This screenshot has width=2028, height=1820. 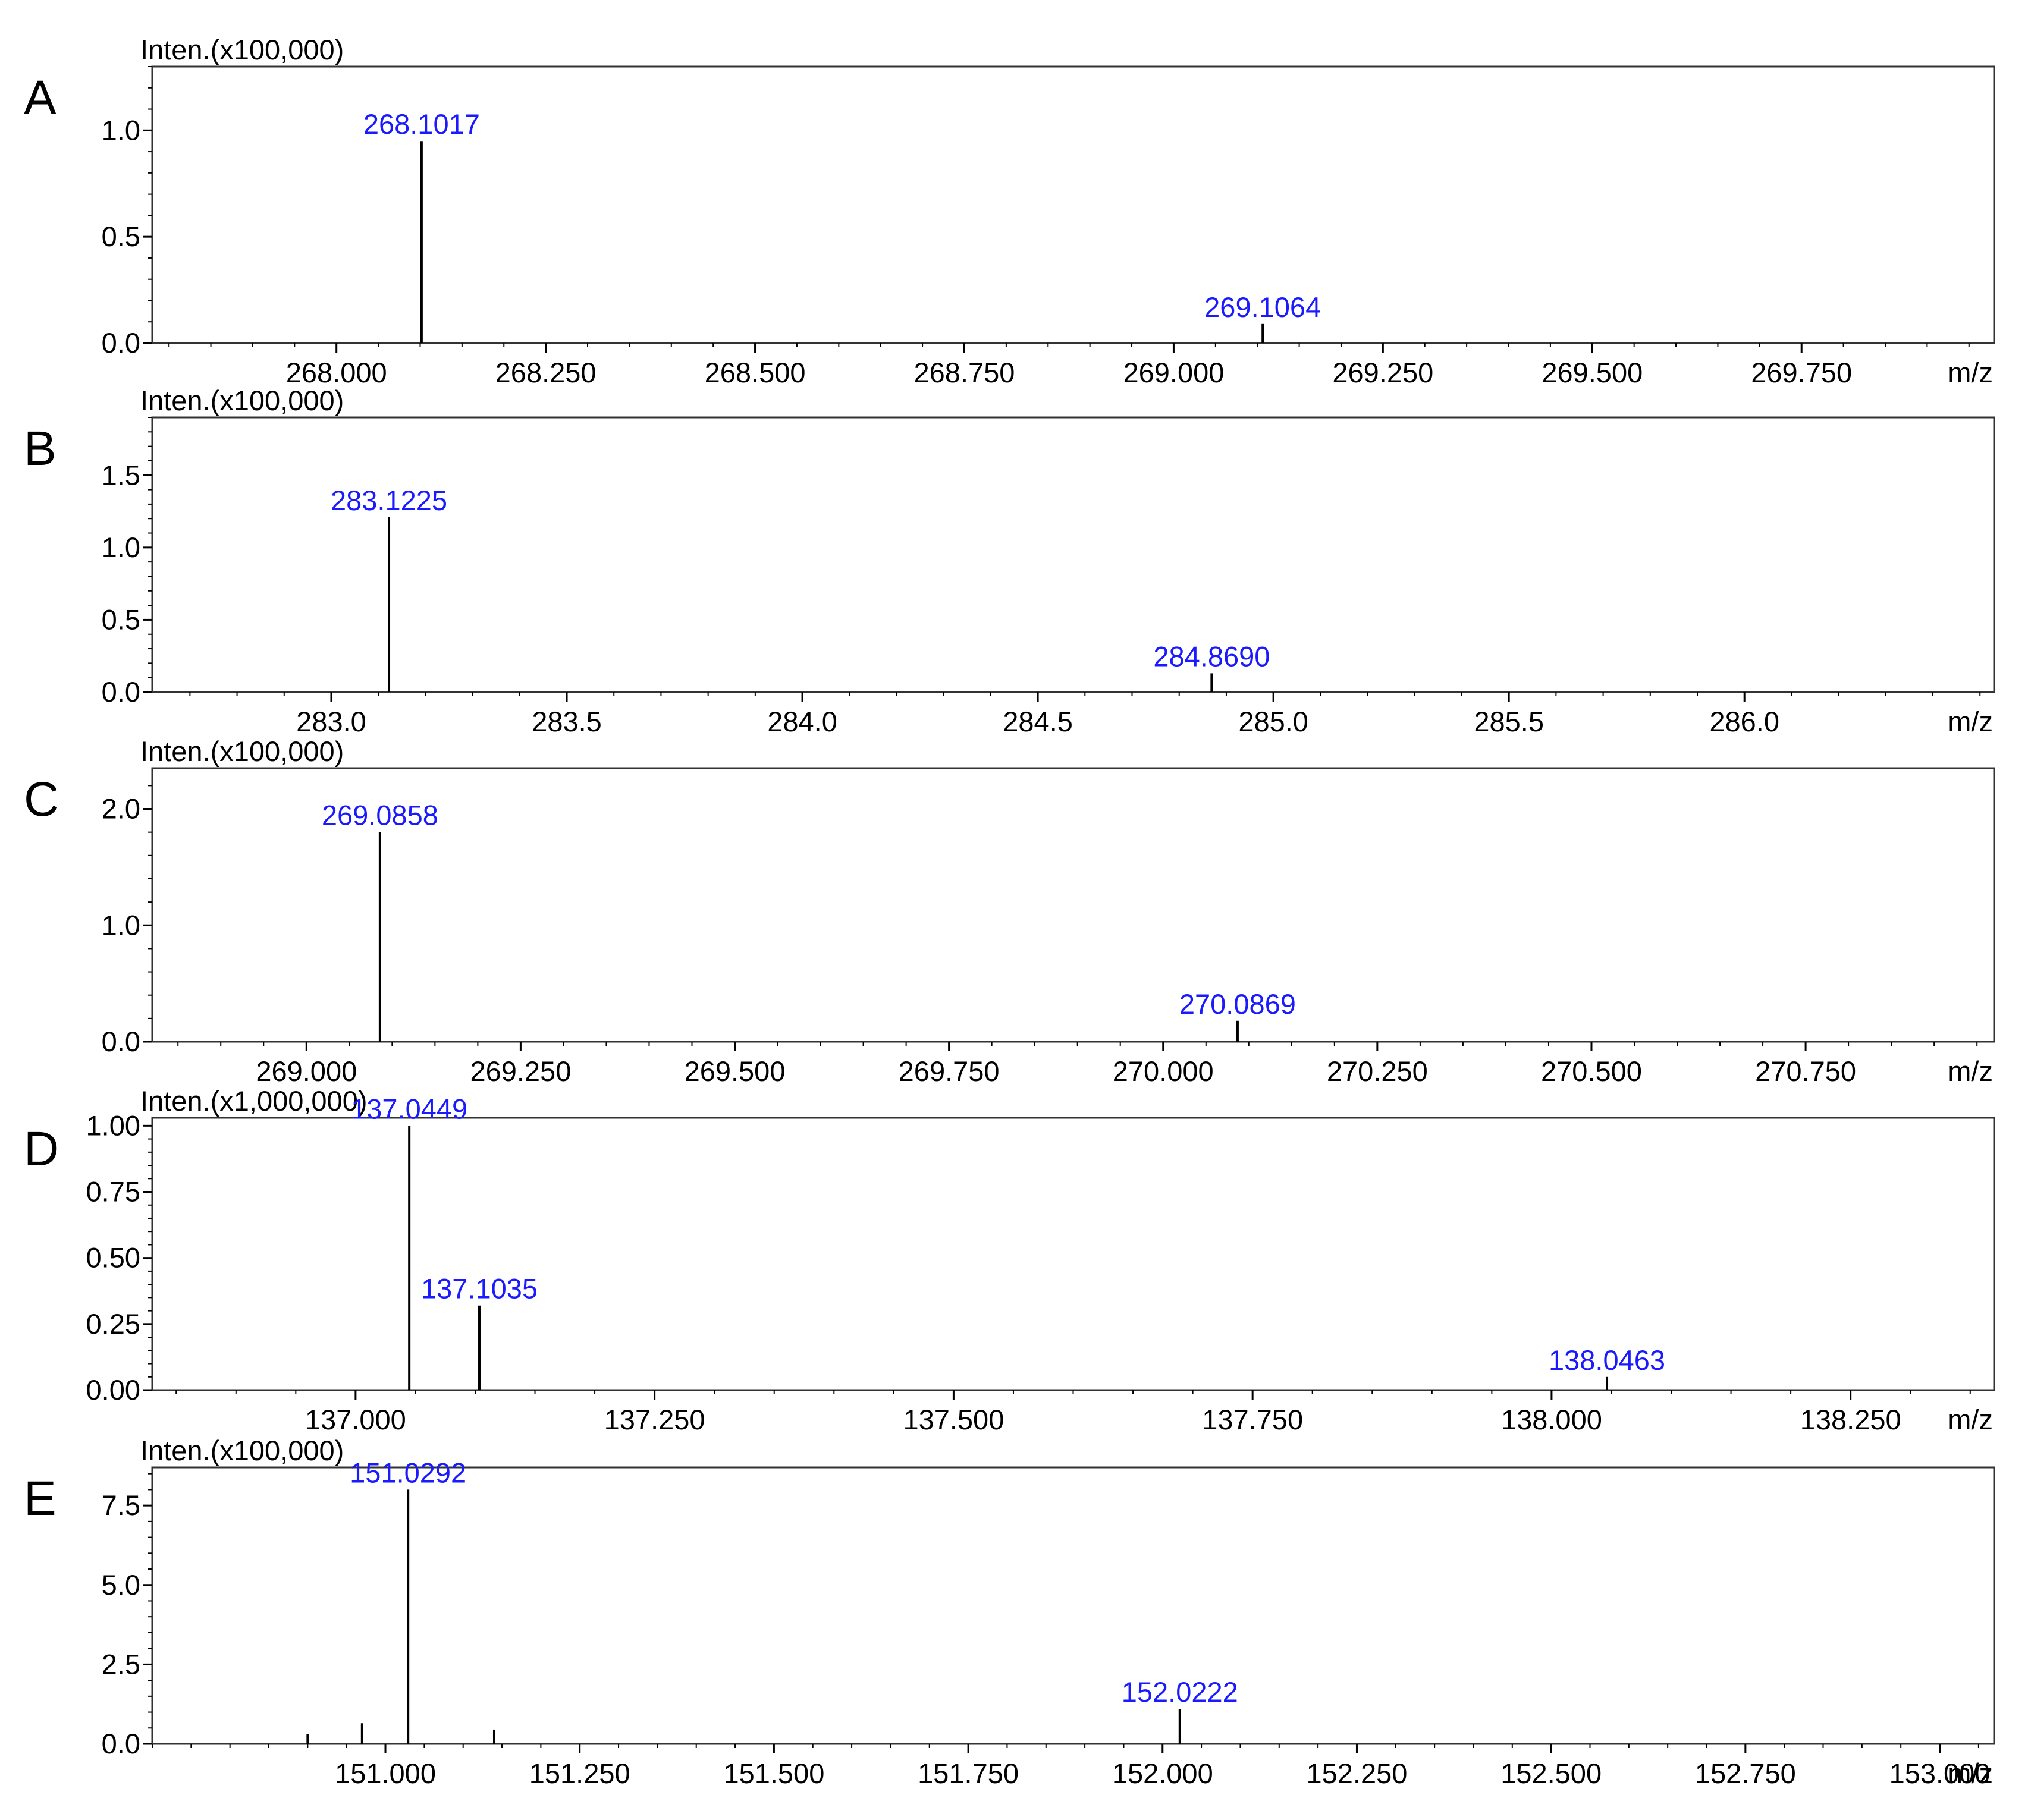 What do you see at coordinates (1377, 1071) in the screenshot?
I see `x-tick-label: 270.250` at bounding box center [1377, 1071].